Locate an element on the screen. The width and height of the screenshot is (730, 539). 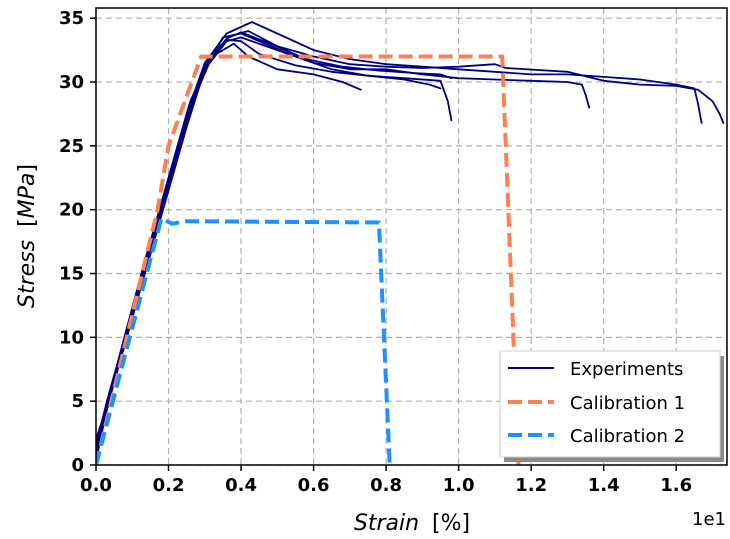
y-axis-label: Stress [MPa] is located at coordinates (27, 236).